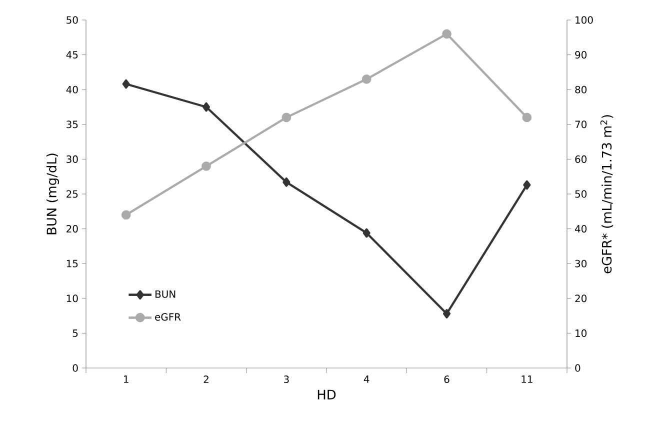 This screenshot has height=431, width=648. What do you see at coordinates (581, 194) in the screenshot?
I see `y2-tick-label: 50` at bounding box center [581, 194].